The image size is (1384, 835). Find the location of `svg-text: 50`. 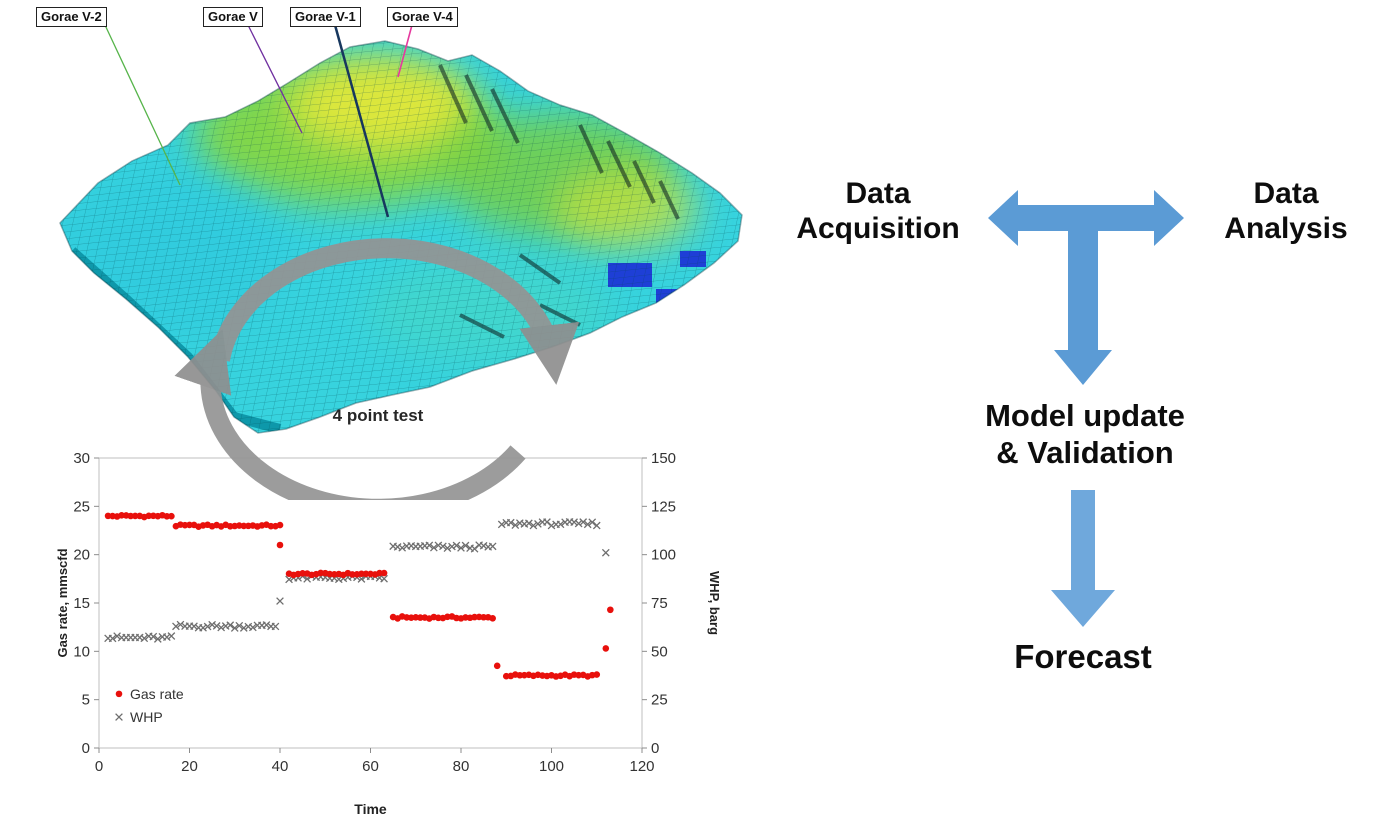

svg-text: 50 is located at coordinates (659, 651).